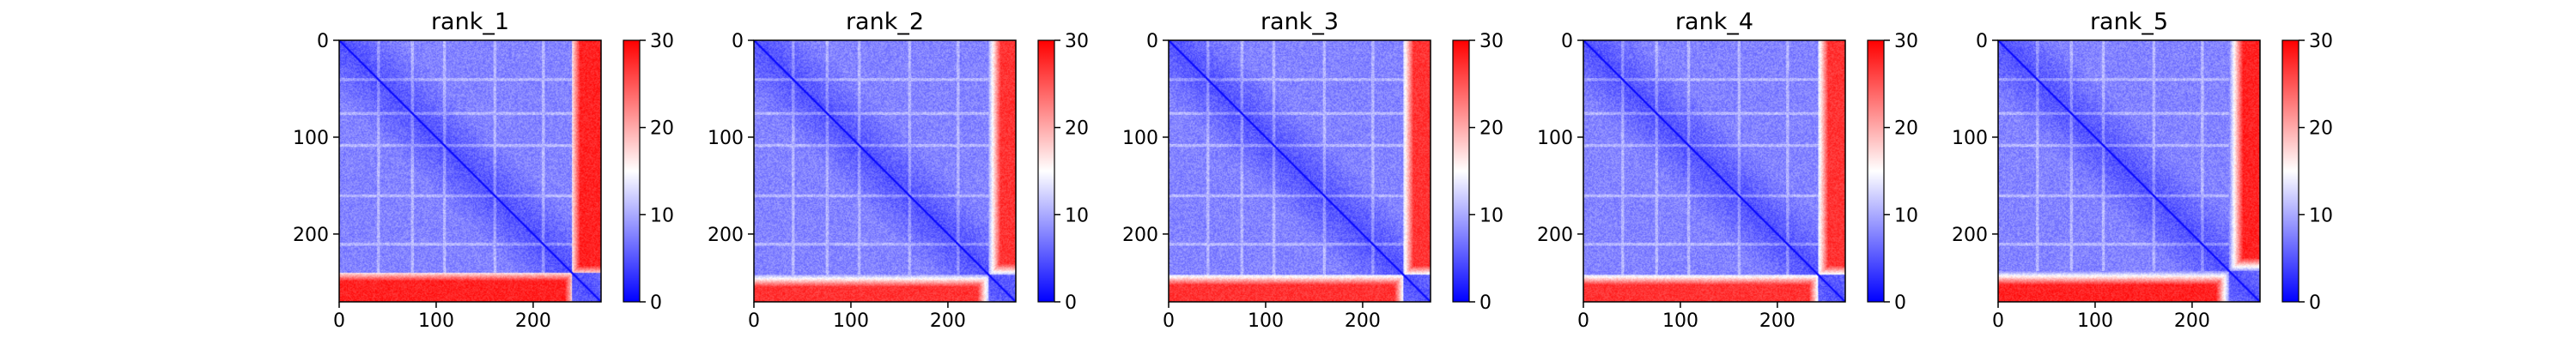  I want to click on chart-title: rank_2, so click(885, 22).